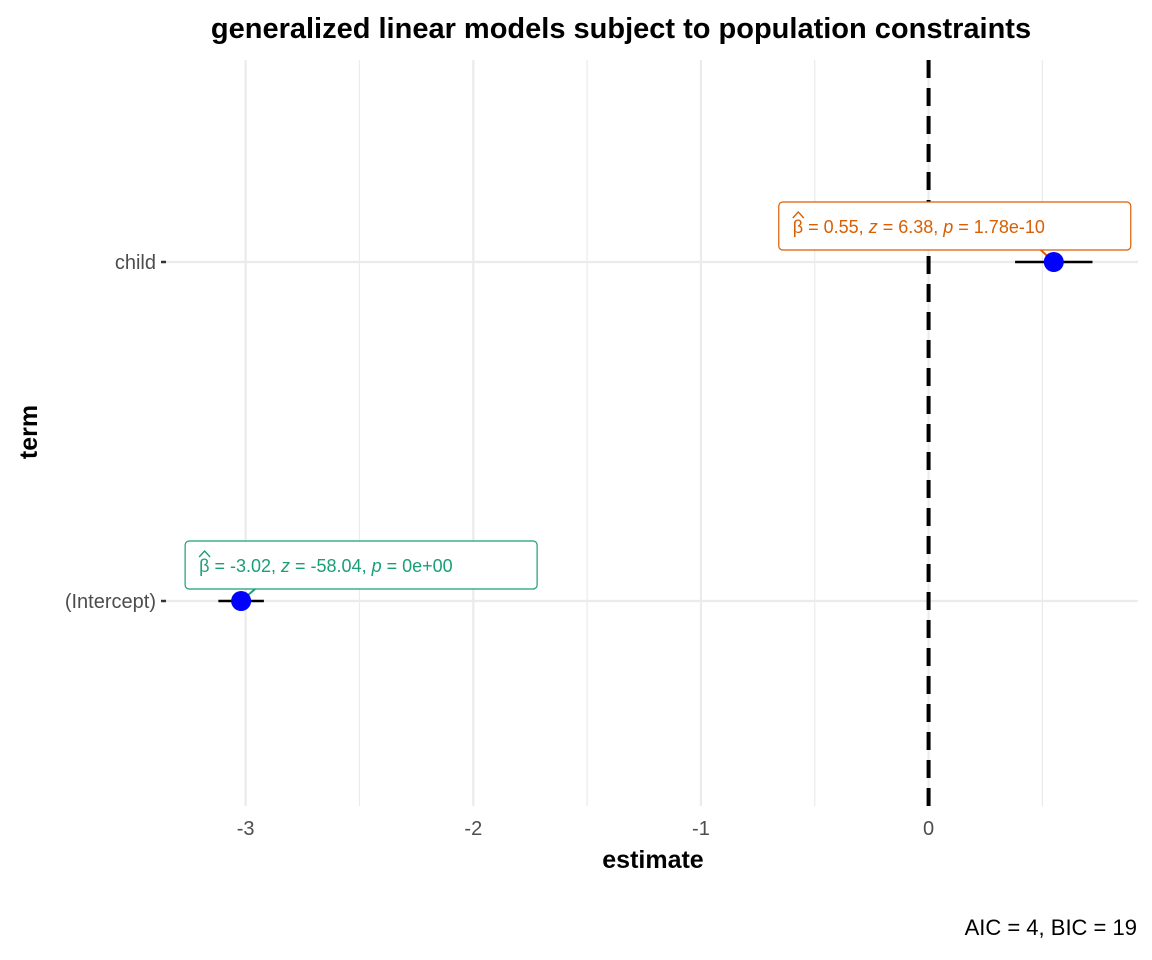 This screenshot has width=1152, height=960. What do you see at coordinates (999, 227) in the screenshot?
I see `stat-label-p-text: = 1.78e-10` at bounding box center [999, 227].